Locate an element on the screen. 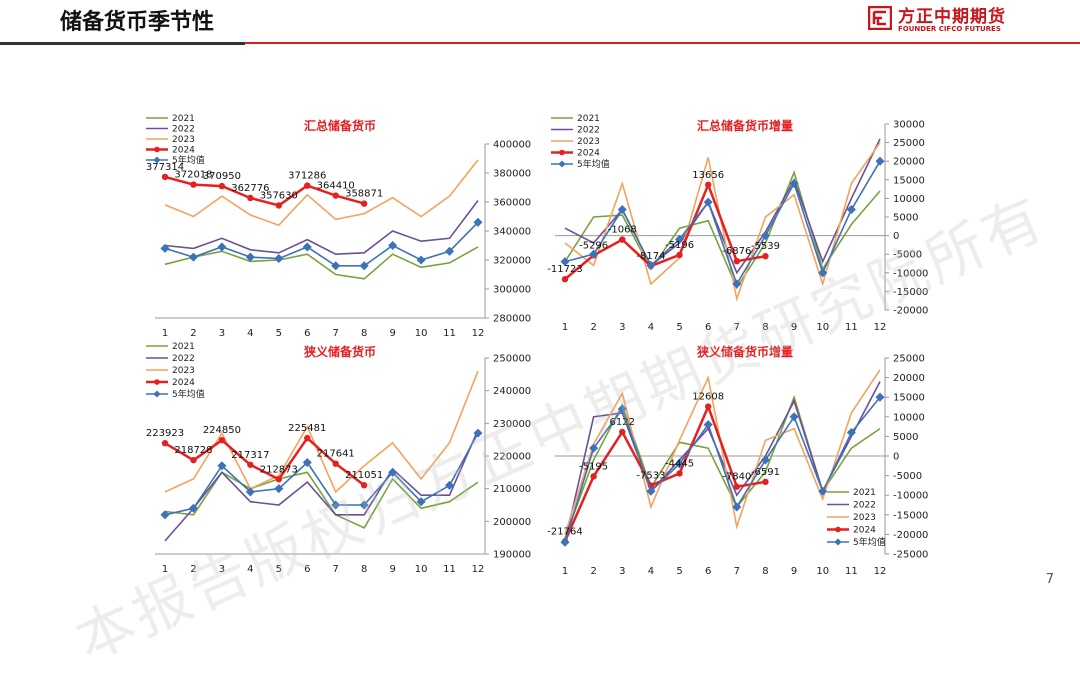 This screenshot has height=677, width=1080. y-tick-label: 360000 is located at coordinates (512, 203).